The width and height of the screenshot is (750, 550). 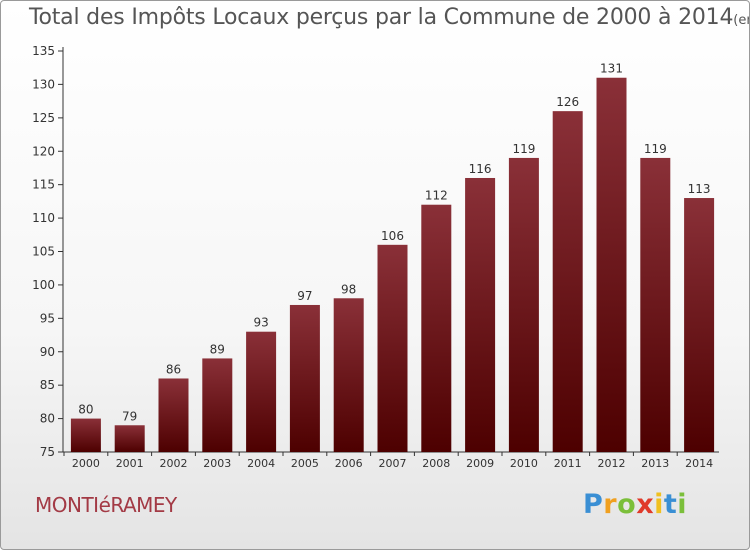 I want to click on bar-value-label: 113, so click(x=699, y=189).